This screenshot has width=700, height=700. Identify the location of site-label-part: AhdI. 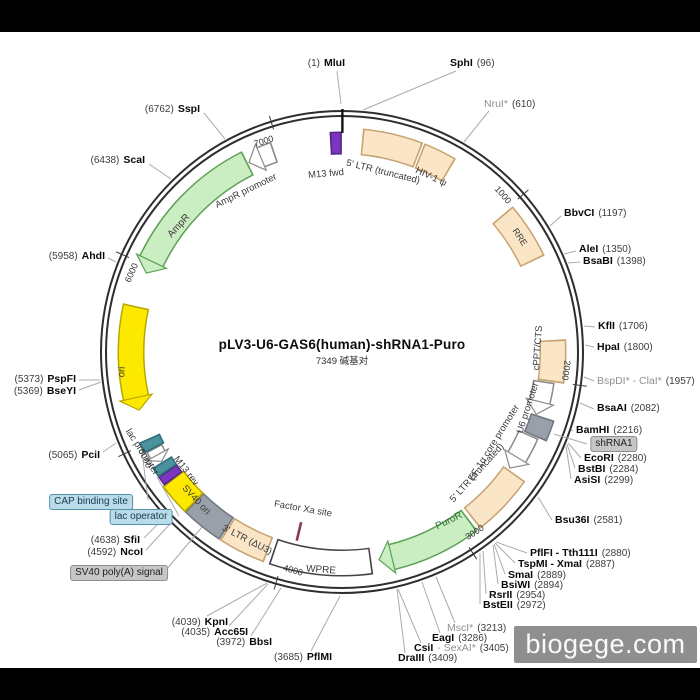
(93, 256).